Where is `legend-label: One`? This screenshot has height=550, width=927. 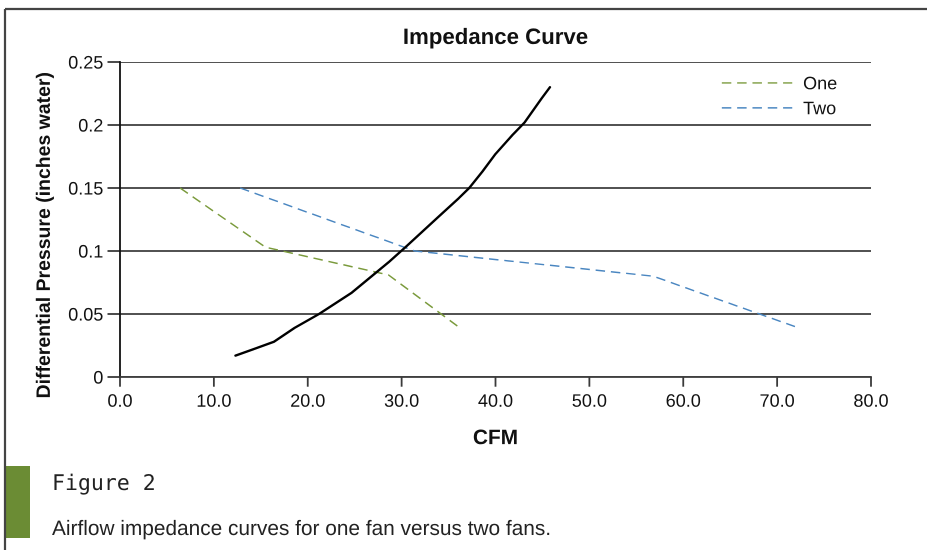
legend-label: One is located at coordinates (820, 83).